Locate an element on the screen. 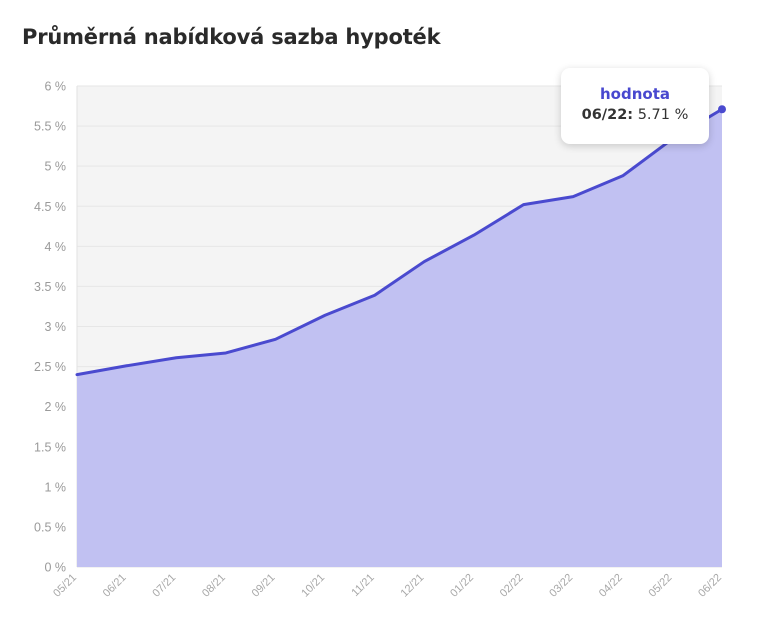 The height and width of the screenshot is (622, 761). y-tick-label: 2.5 % is located at coordinates (50, 367).